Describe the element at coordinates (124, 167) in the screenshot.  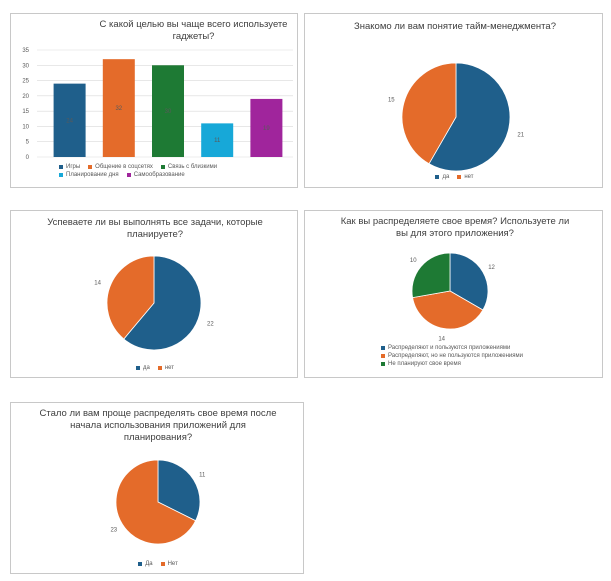
I see `legend-label: Общение в соцсетях` at that location.